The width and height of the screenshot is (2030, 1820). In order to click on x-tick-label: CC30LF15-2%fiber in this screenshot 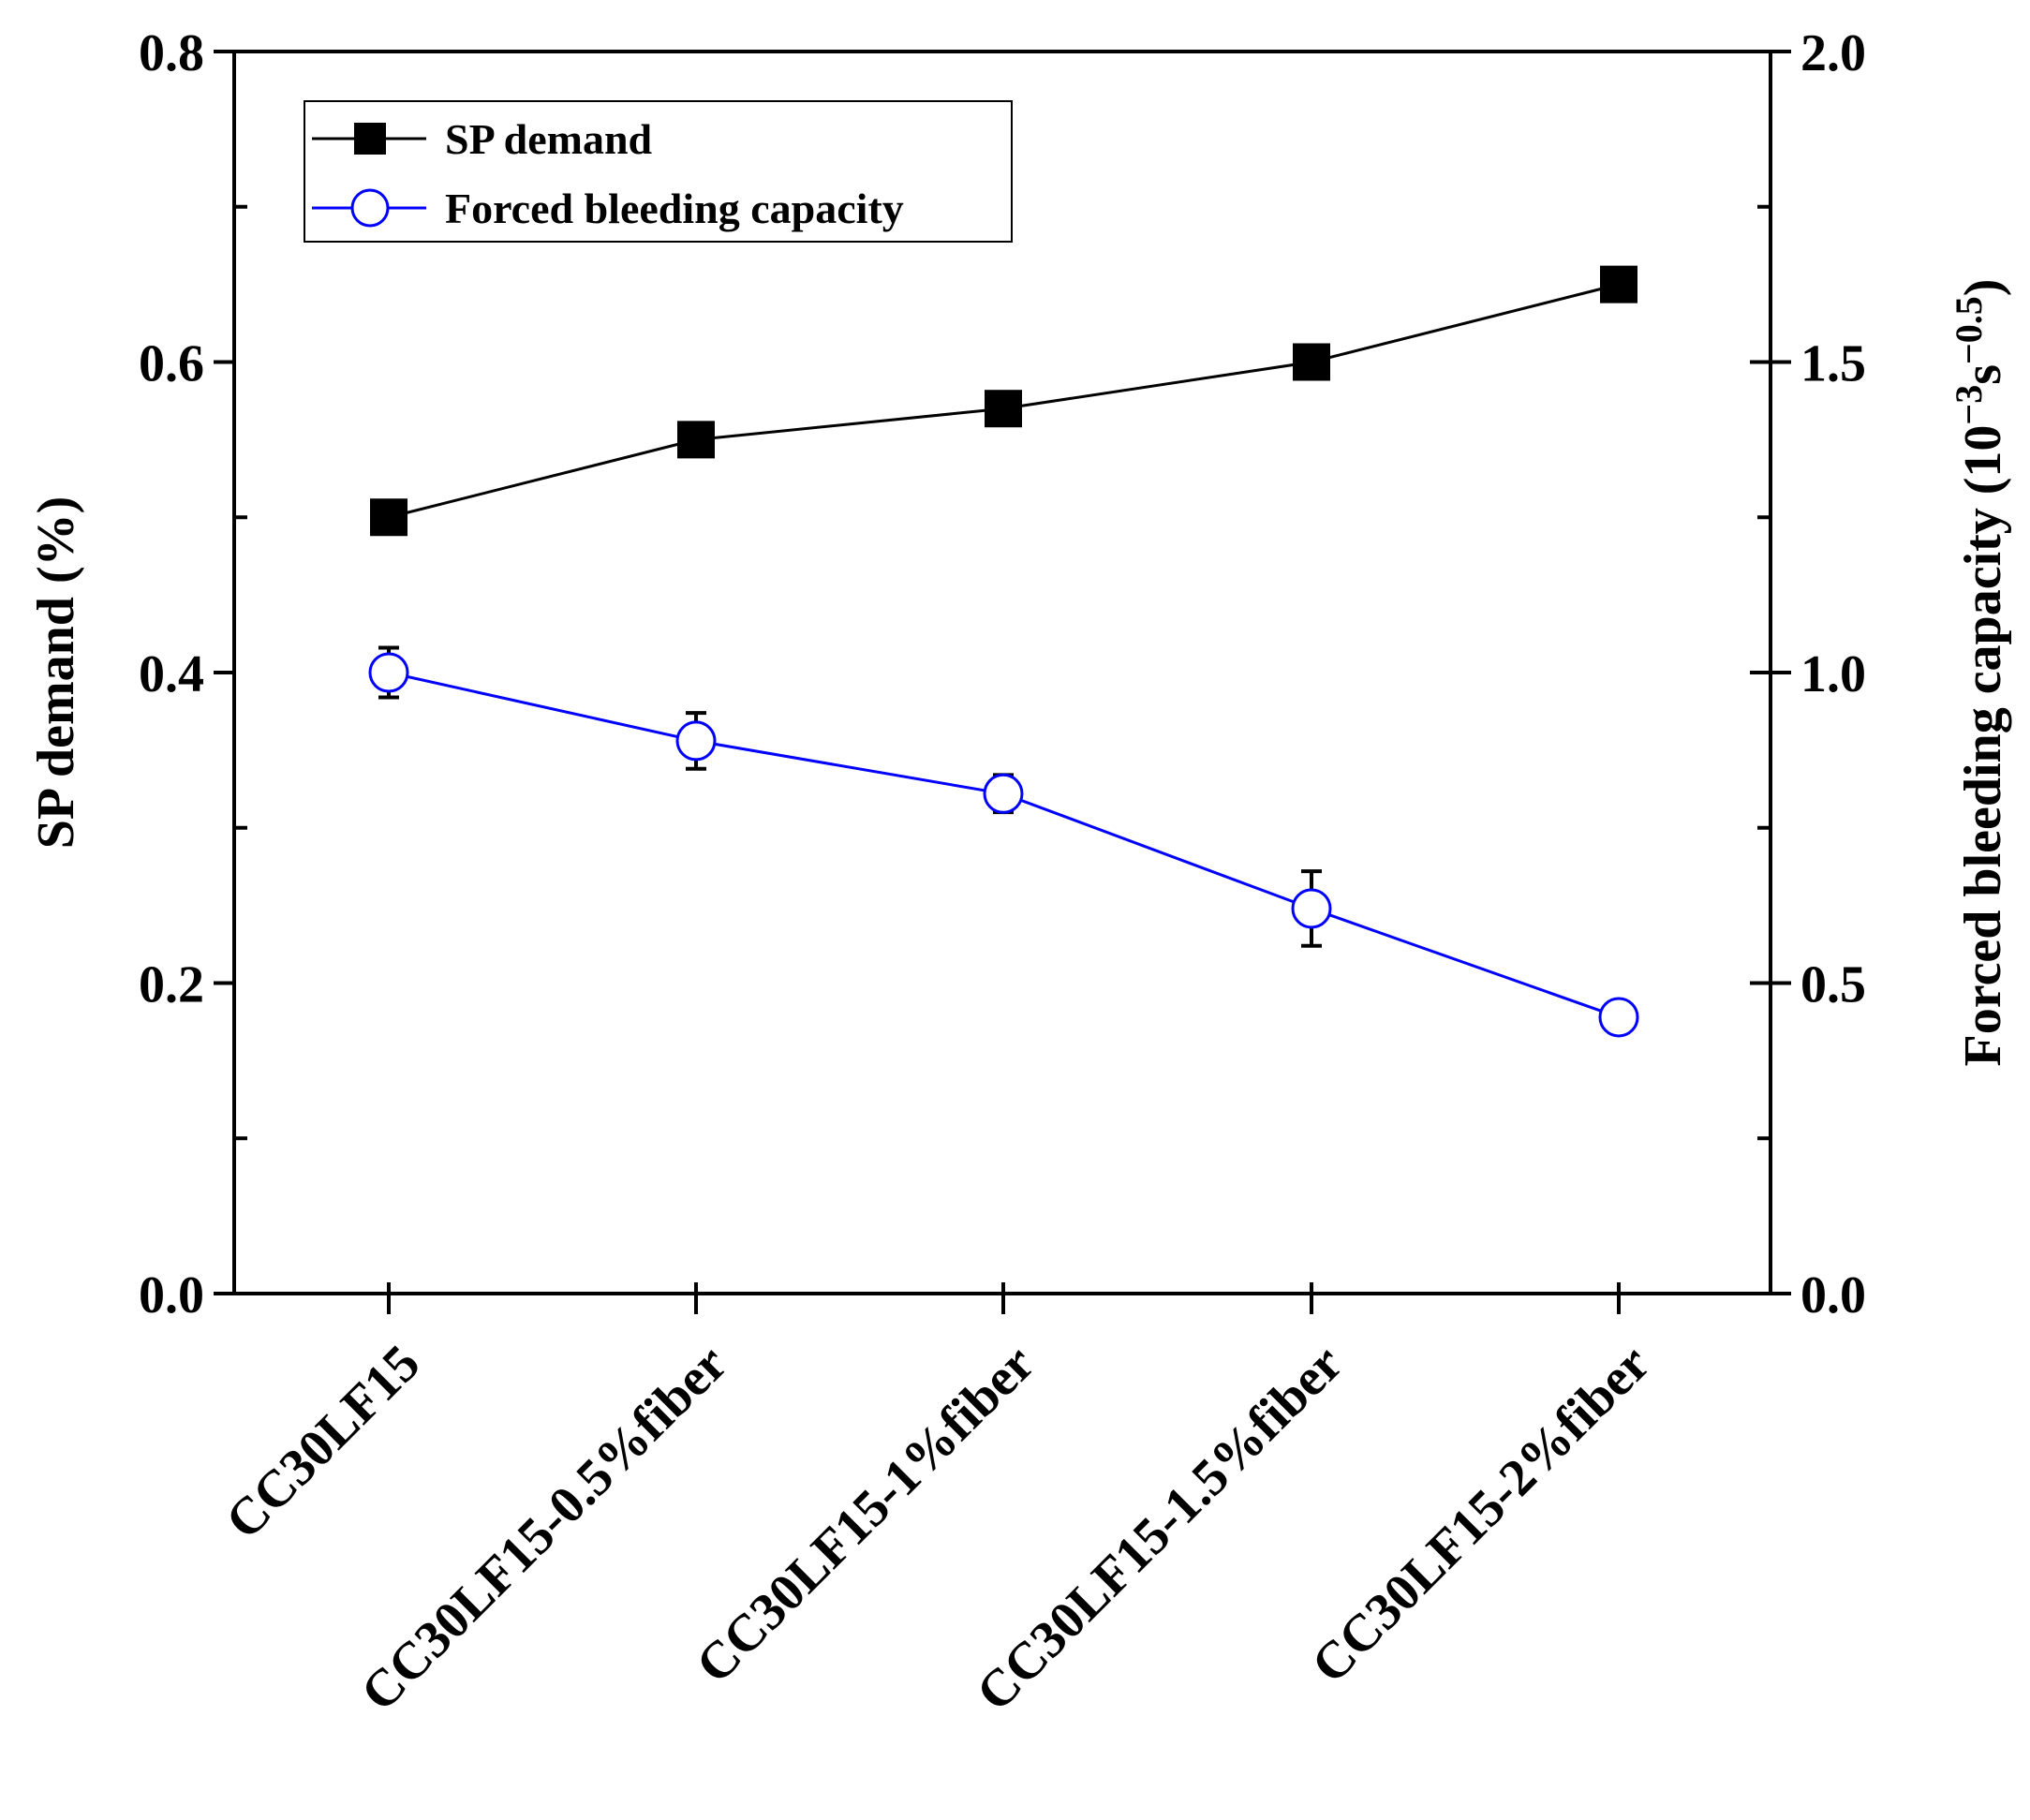, I will do `click(1480, 1514)`.